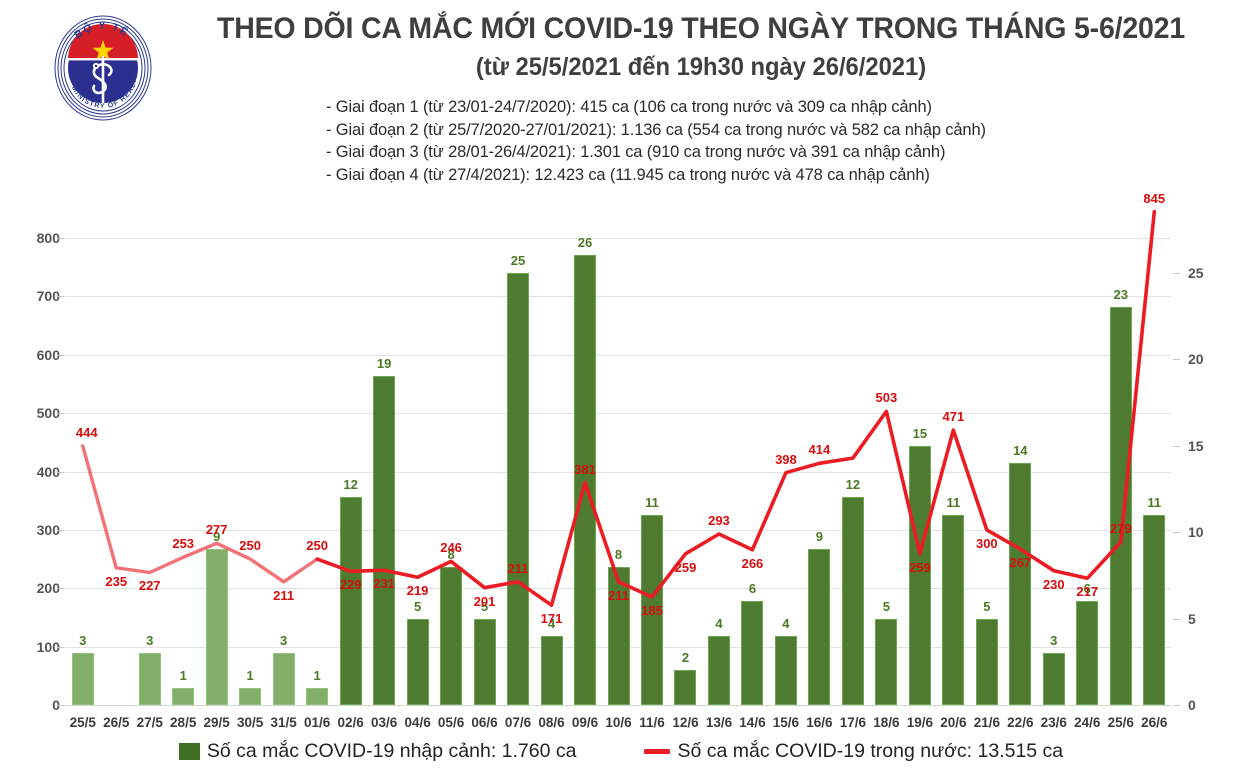 The height and width of the screenshot is (780, 1242). I want to click on bar-value-label: 1, so click(183, 675).